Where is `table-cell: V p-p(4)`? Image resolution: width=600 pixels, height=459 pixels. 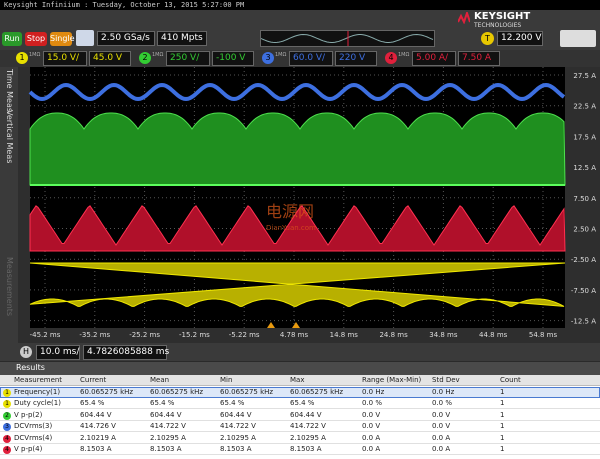
table-cell: V p-p(4) is located at coordinates (28, 449).